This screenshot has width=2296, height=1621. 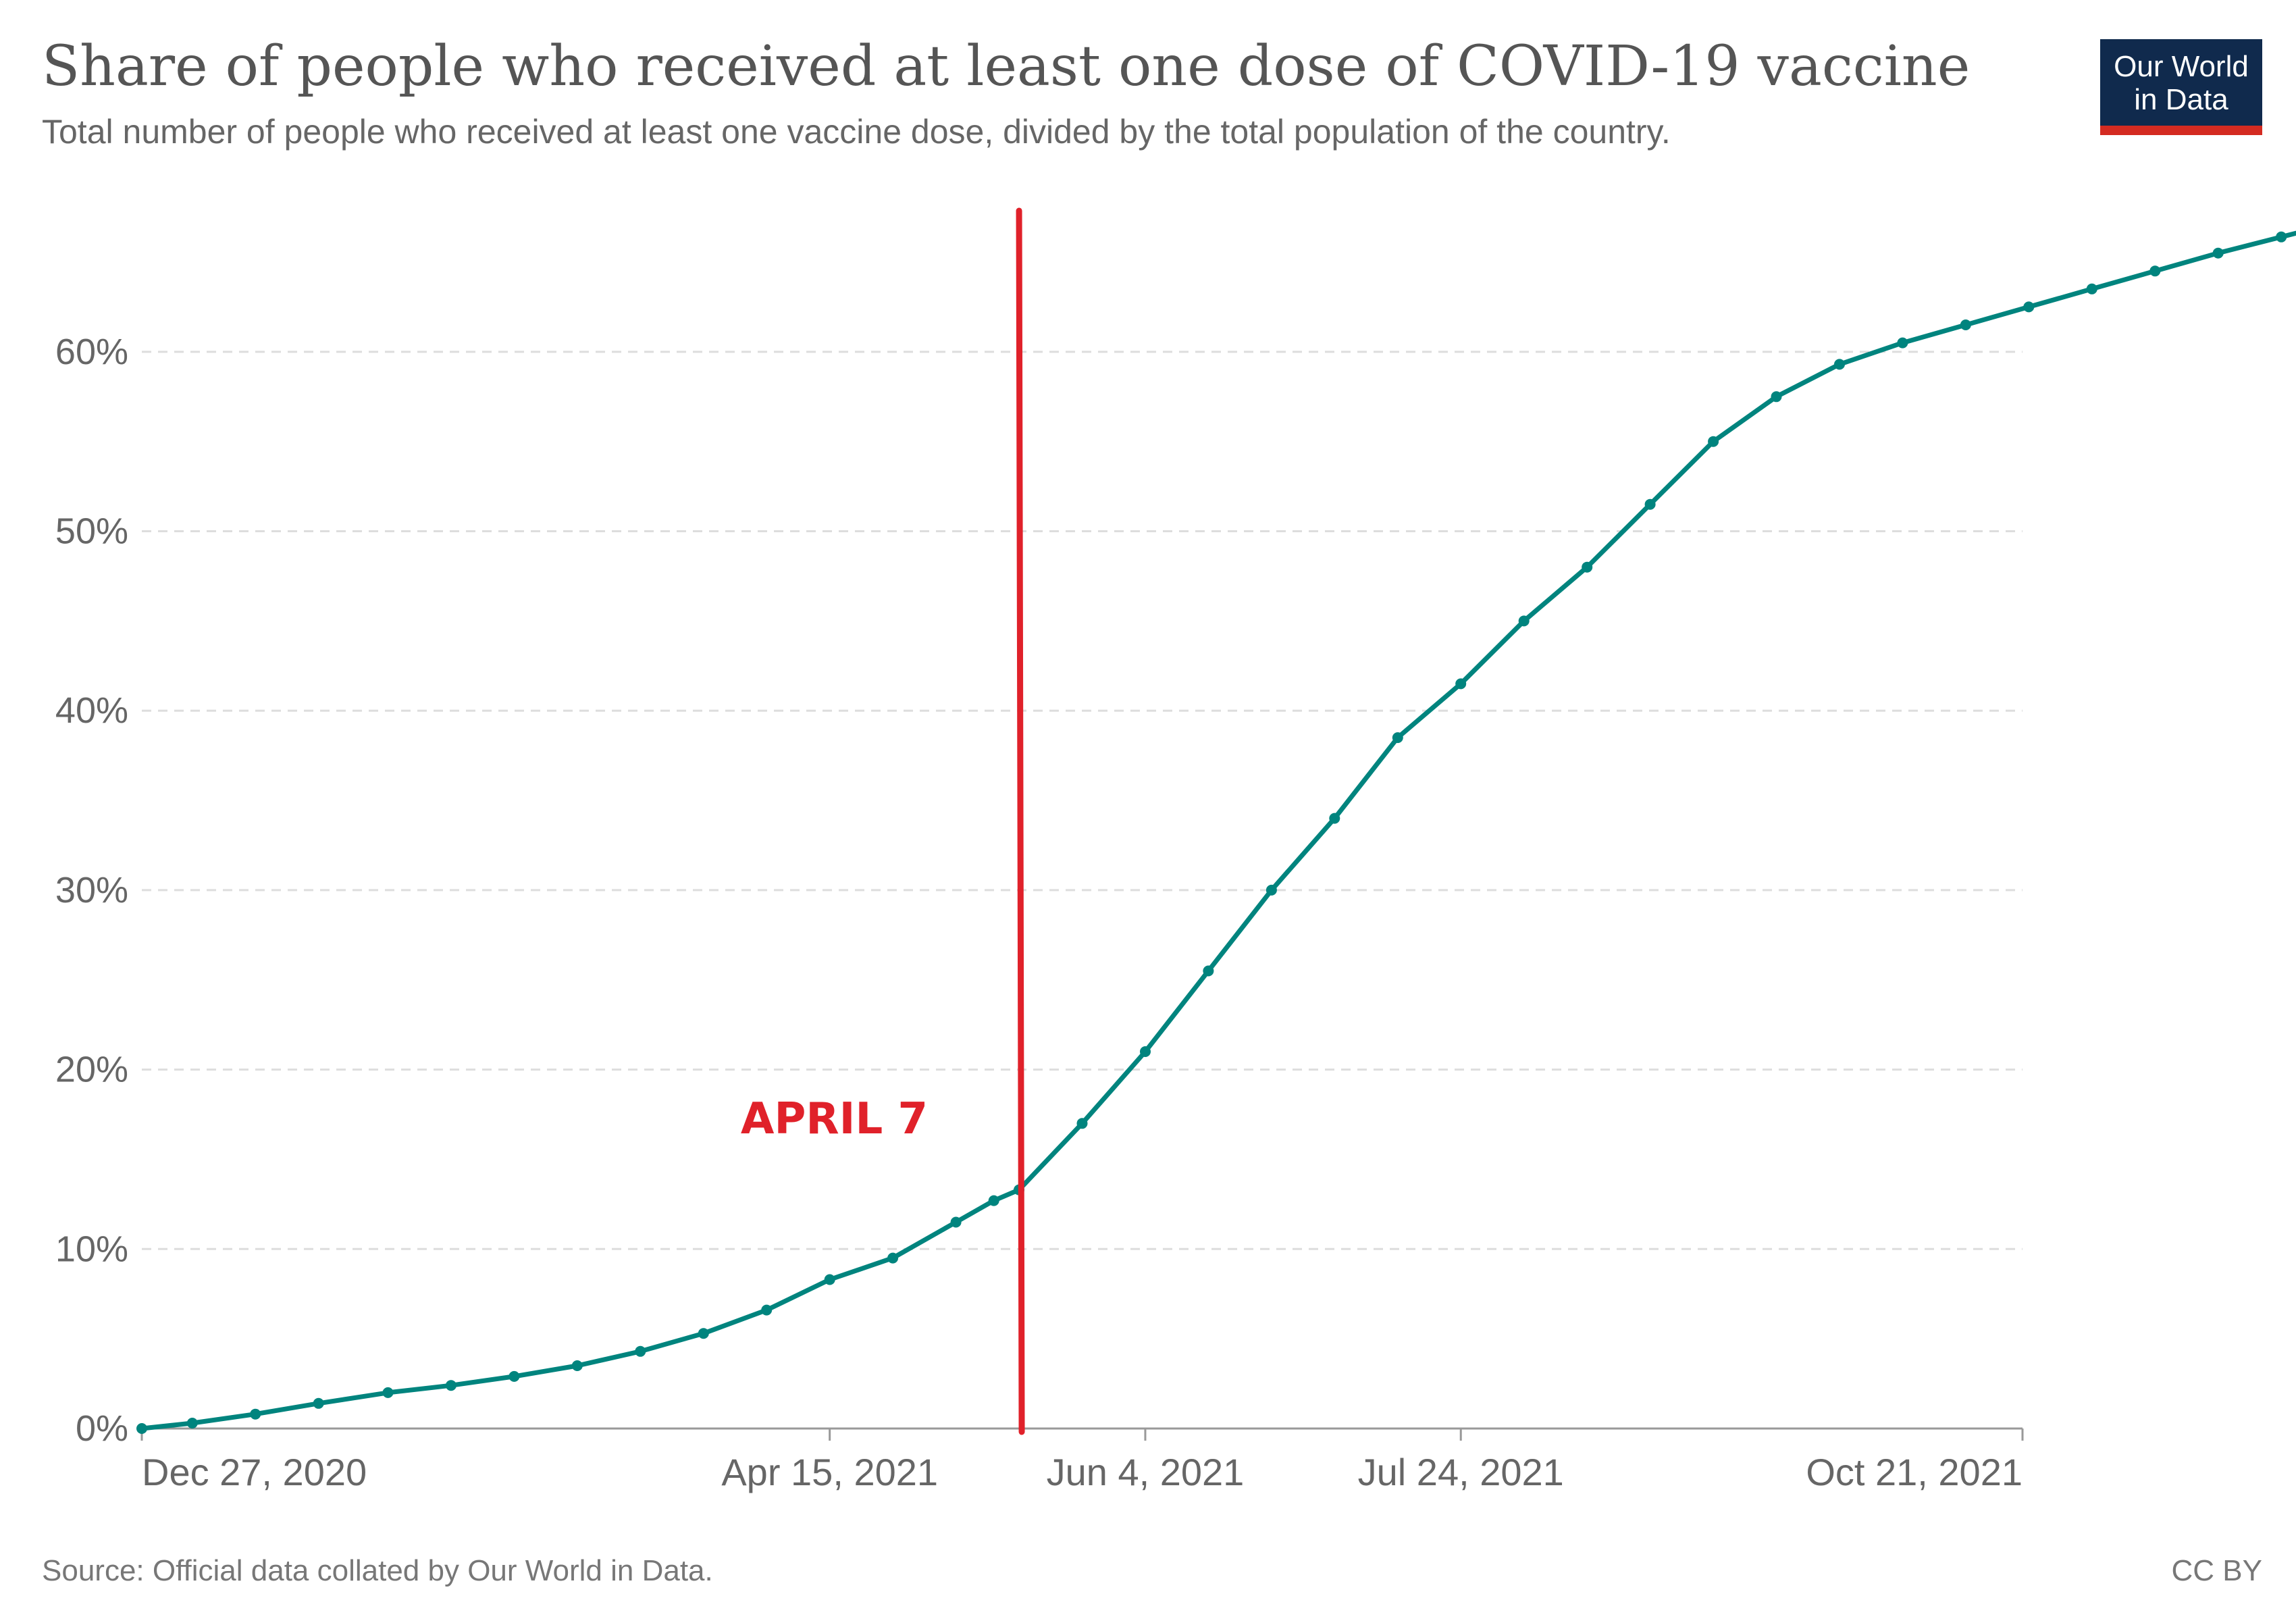 What do you see at coordinates (2181, 99) in the screenshot?
I see `logo-line-2: in Data` at bounding box center [2181, 99].